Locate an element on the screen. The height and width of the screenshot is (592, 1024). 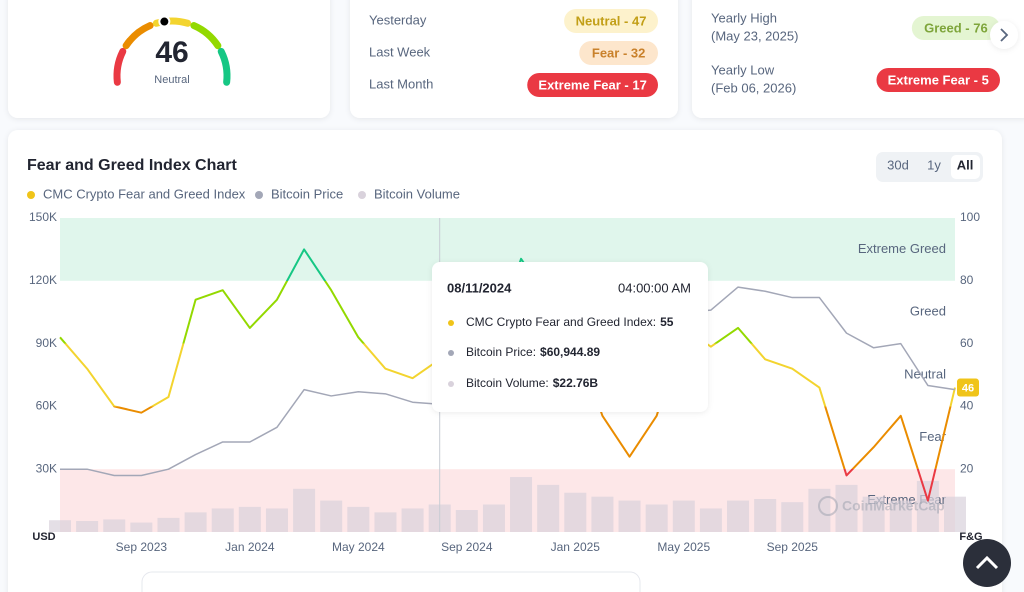
y2-tick-label: 40 is located at coordinates (967, 406).